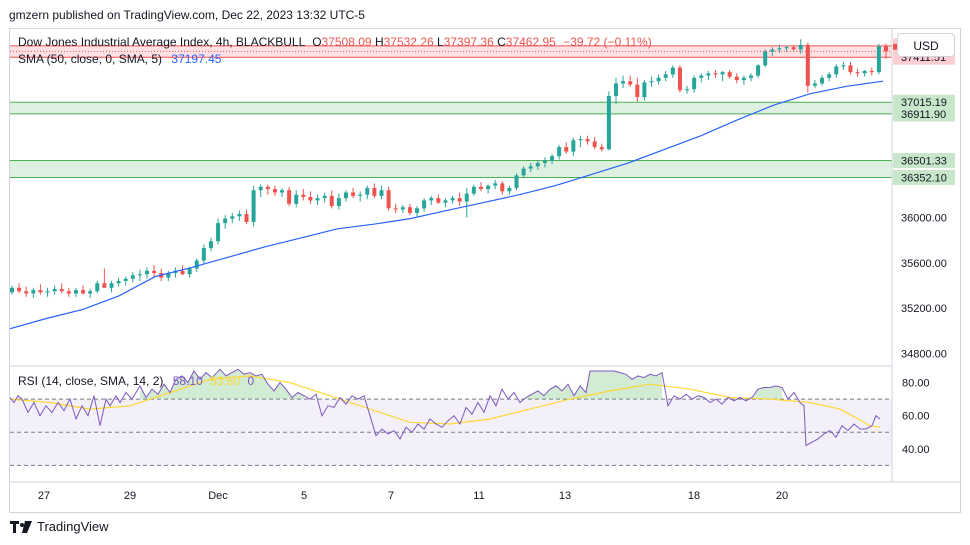  What do you see at coordinates (91, 381) in the screenshot?
I see `rsi-label: RSI (14, close, SMA, 14, 2)` at bounding box center [91, 381].